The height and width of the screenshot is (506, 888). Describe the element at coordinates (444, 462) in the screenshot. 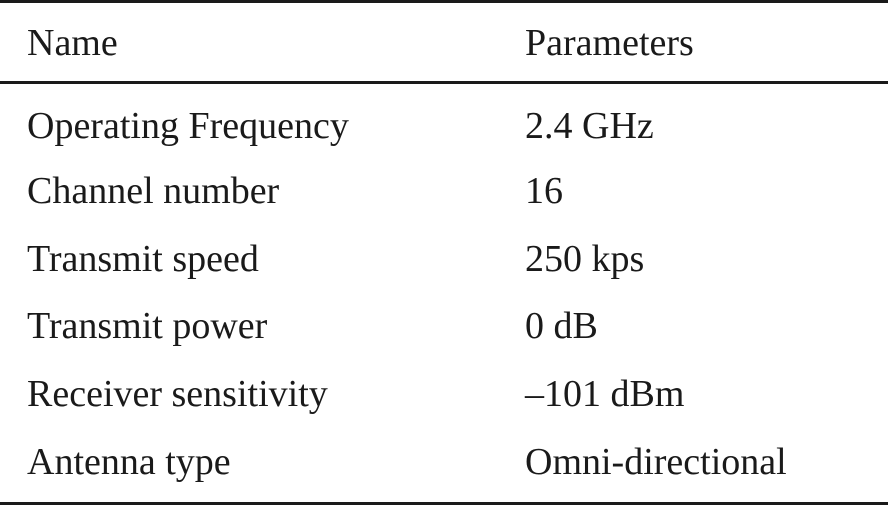

I see `table-row: Antenna type Omni-directional` at that location.